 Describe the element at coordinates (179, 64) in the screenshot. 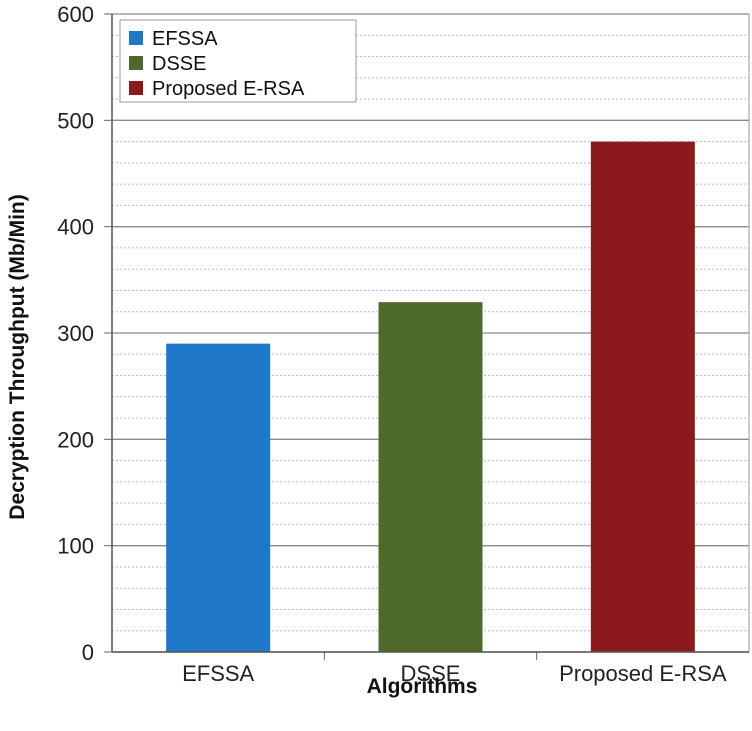

I see `legend-label-dsse: DSSE` at that location.